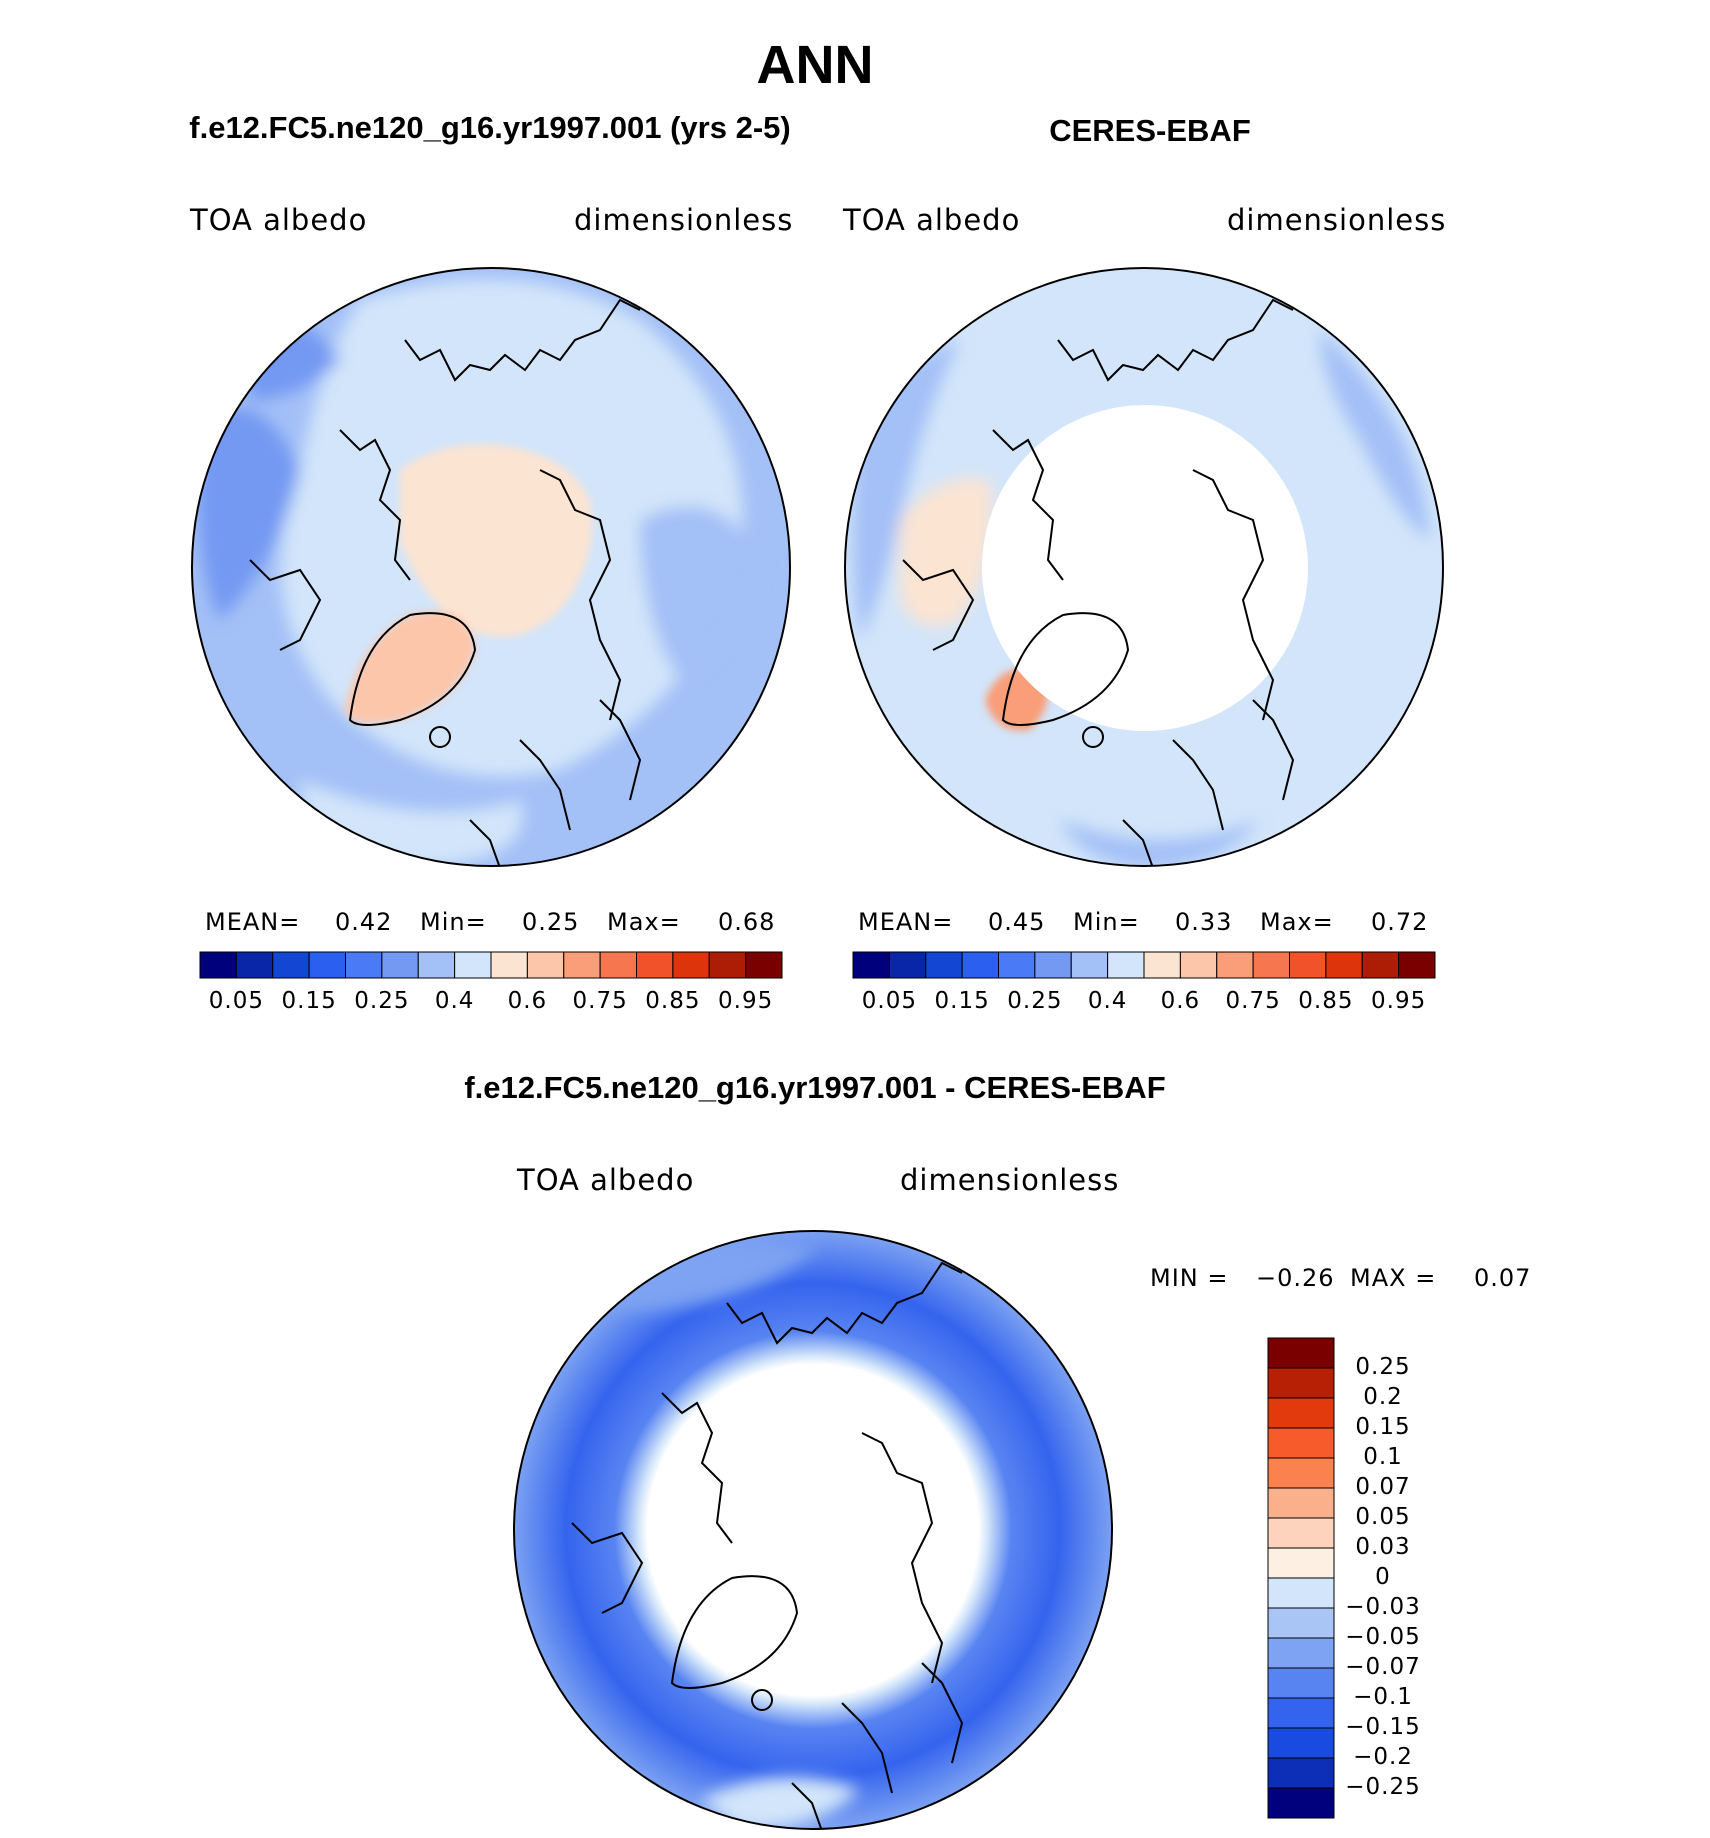  I want to click on colorbar-tick-label: −0.05, so click(1383, 1637).